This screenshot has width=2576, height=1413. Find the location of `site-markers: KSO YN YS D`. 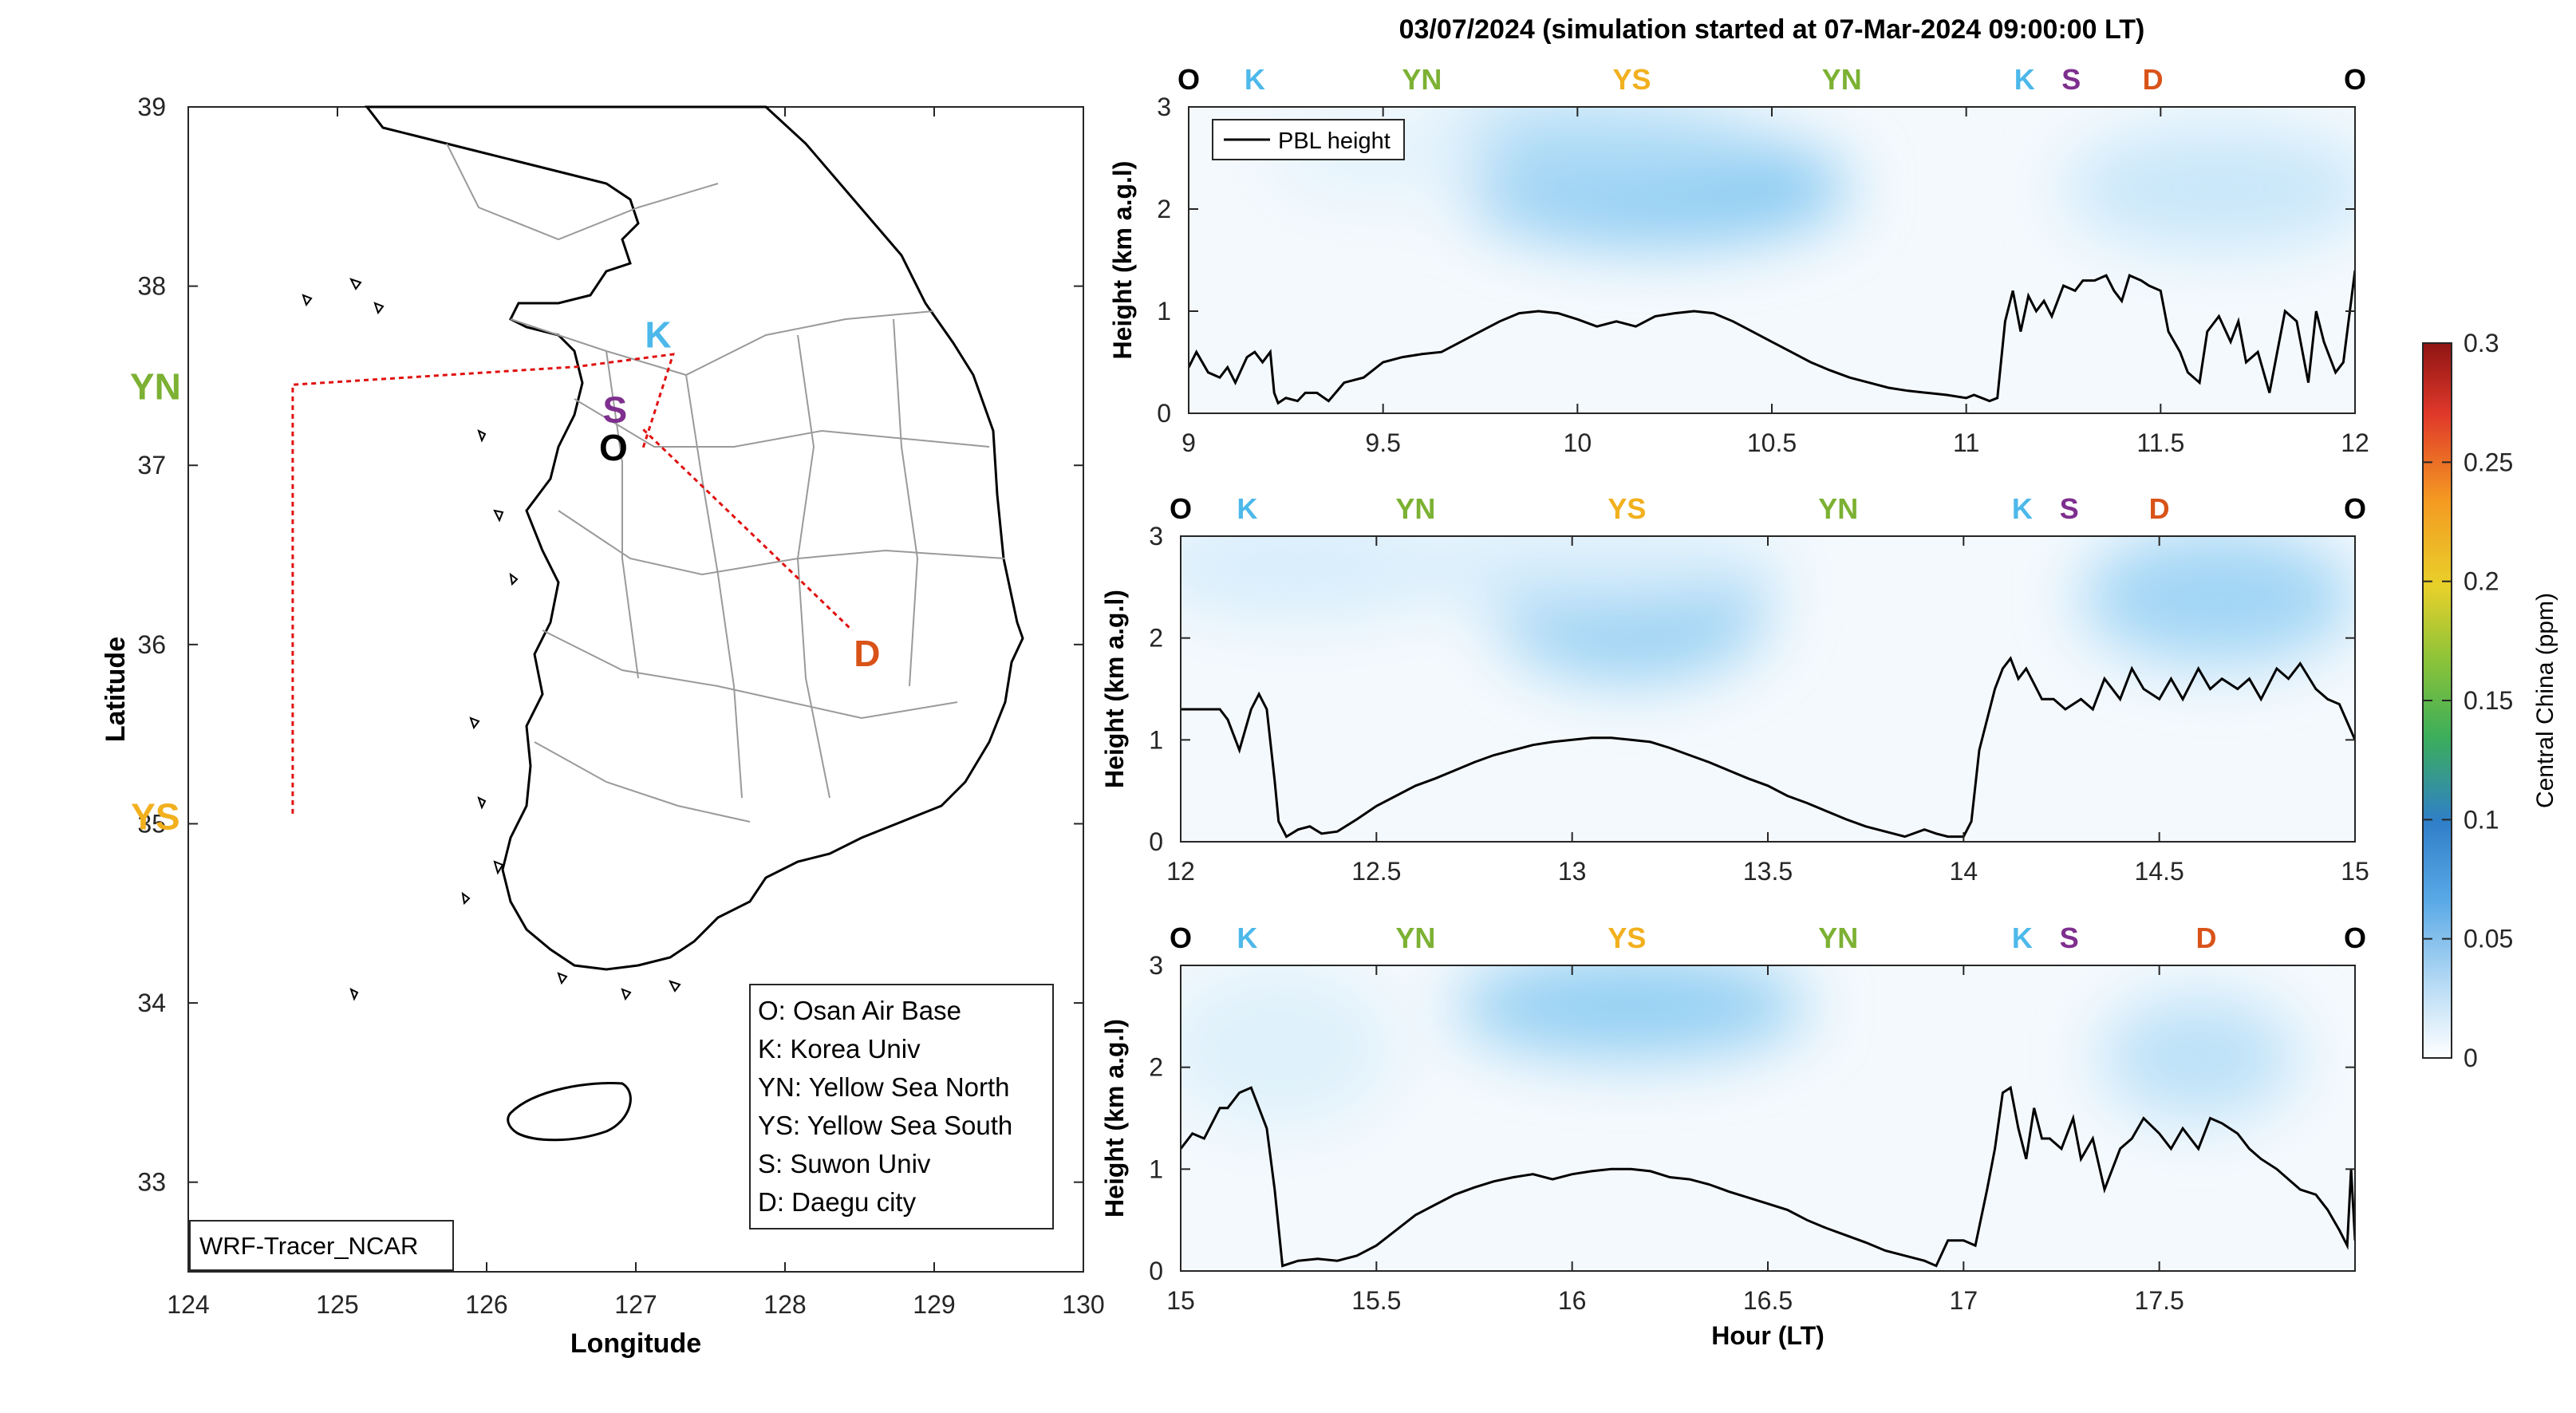

site-markers: KSO YN YS D is located at coordinates (506, 575).